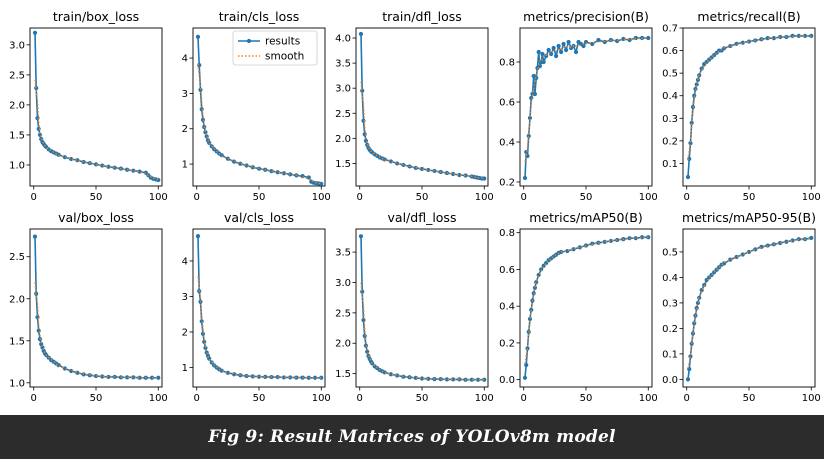 The image size is (824, 459). Describe the element at coordinates (185, 261) in the screenshot. I see `y-tick-label: 4` at that location.